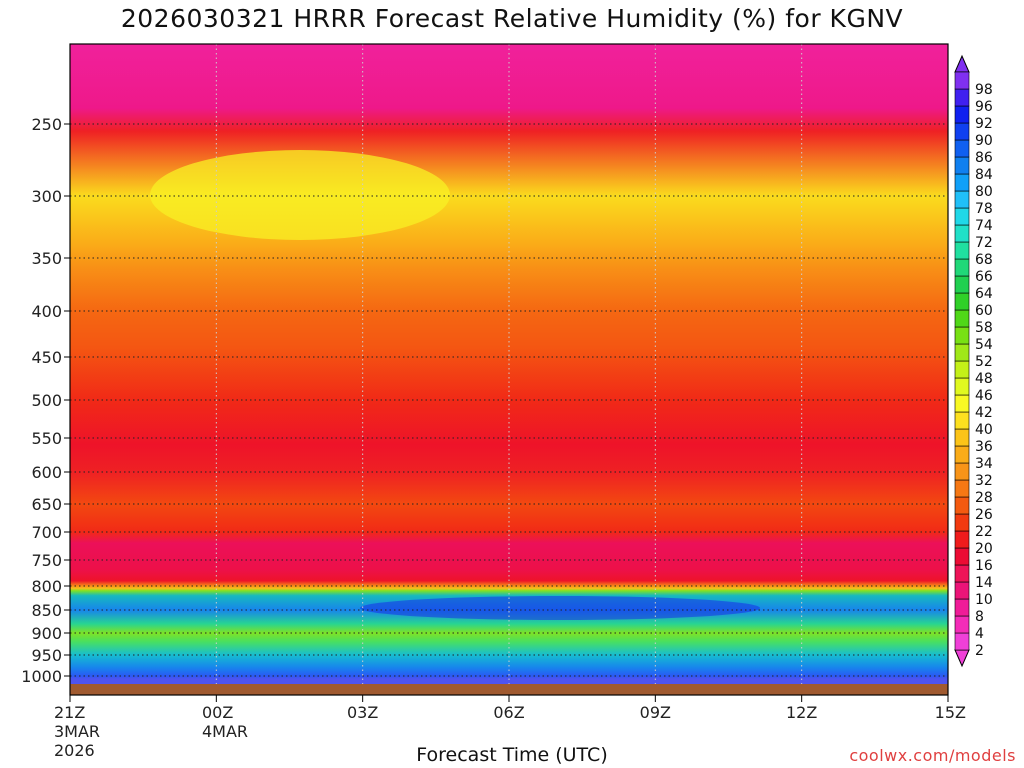 This screenshot has height=768, width=1024. Describe the element at coordinates (984, 583) in the screenshot. I see `colorbar-label: 14` at that location.